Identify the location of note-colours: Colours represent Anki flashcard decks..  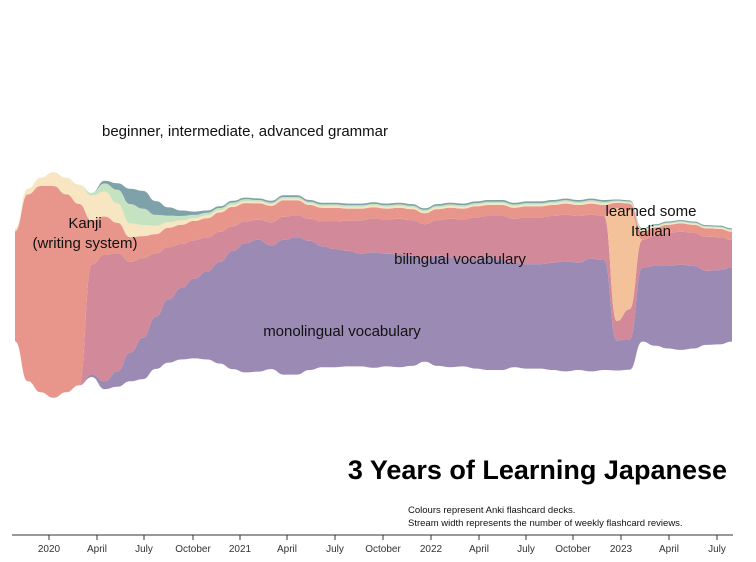
(491, 510).